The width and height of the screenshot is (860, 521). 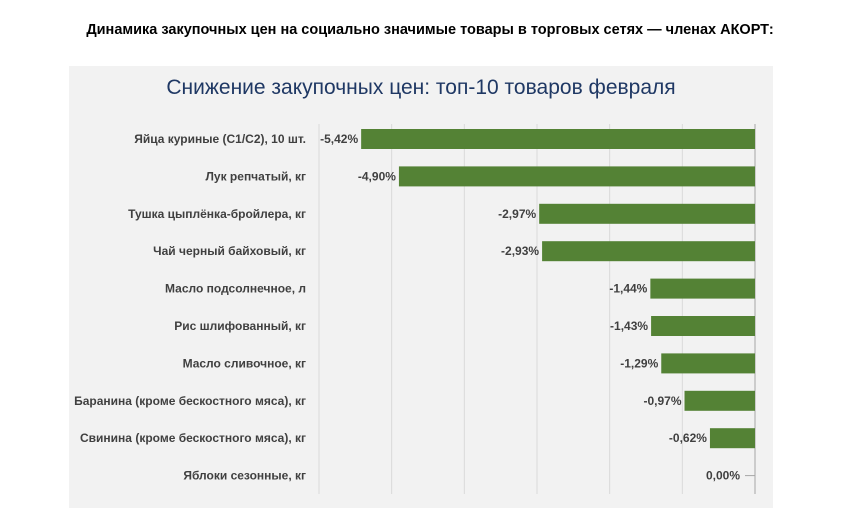 I want to click on value-label: -2,93%, so click(x=520, y=251).